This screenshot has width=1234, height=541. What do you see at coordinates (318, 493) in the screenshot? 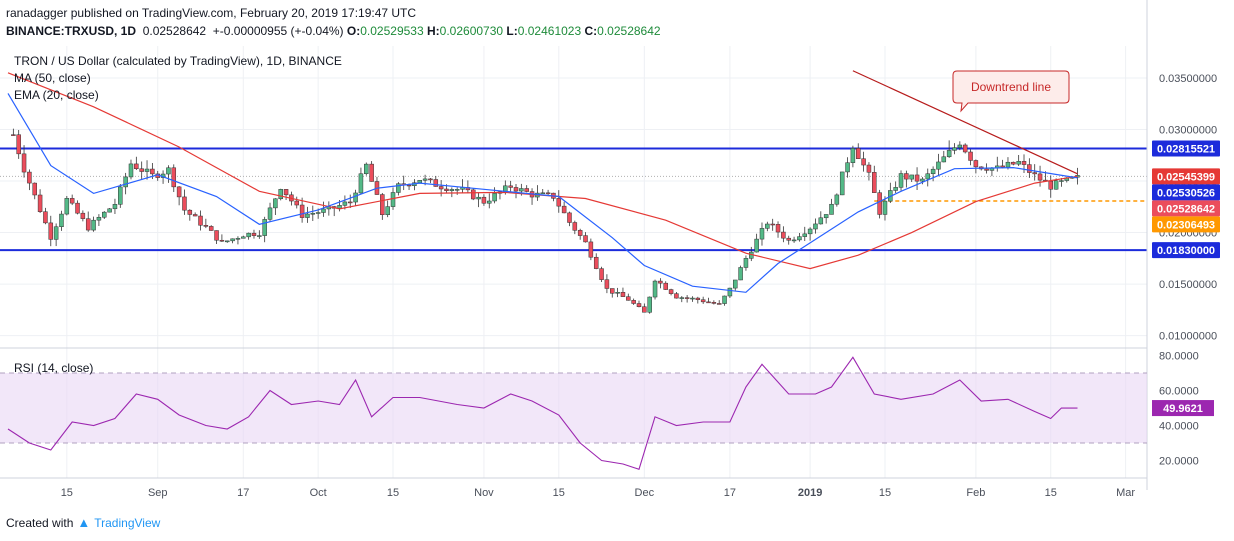
I see `time-tick-label: Oct` at bounding box center [318, 493].